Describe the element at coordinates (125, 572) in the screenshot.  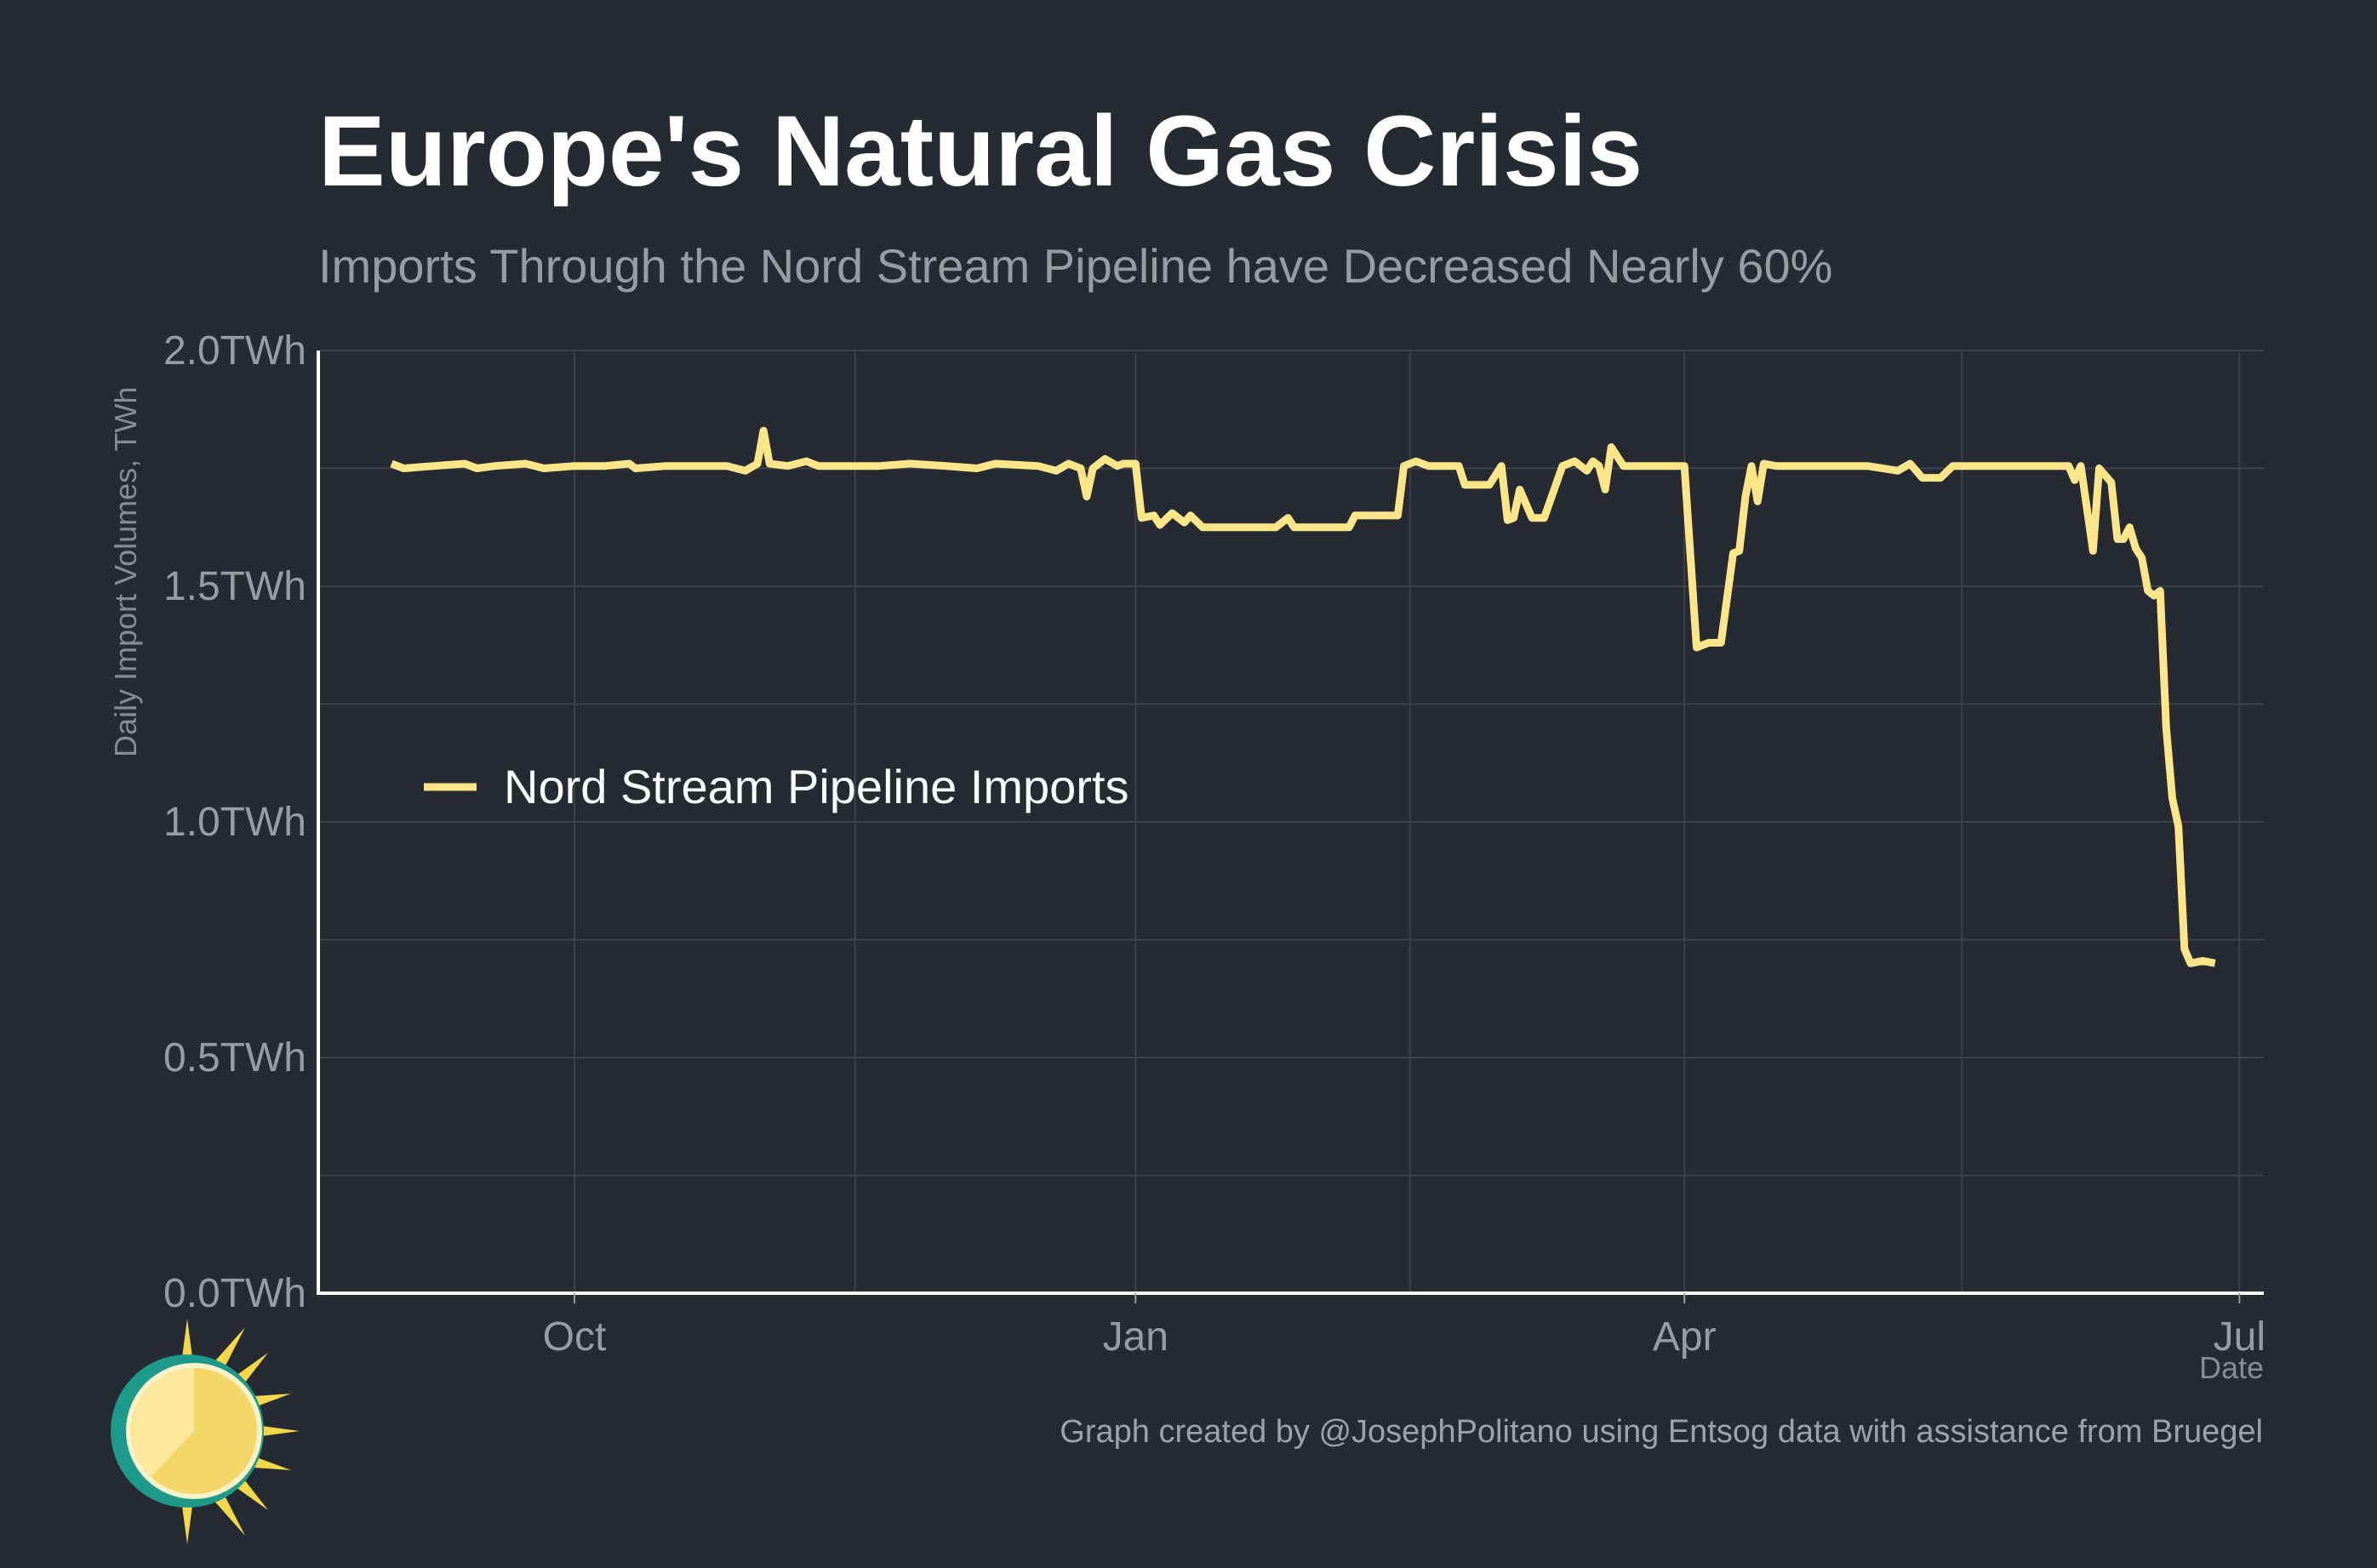
I see `y-axis-label: Daily Import Volumes, TWh` at that location.